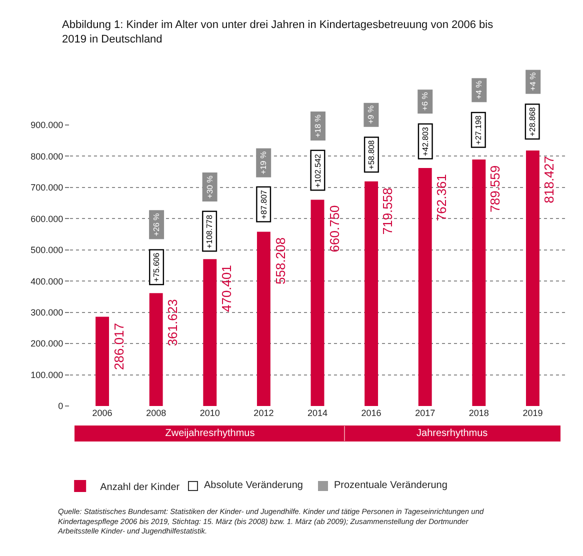 This screenshot has width=583, height=556. I want to click on x-tick-label: 2006, so click(102, 413).